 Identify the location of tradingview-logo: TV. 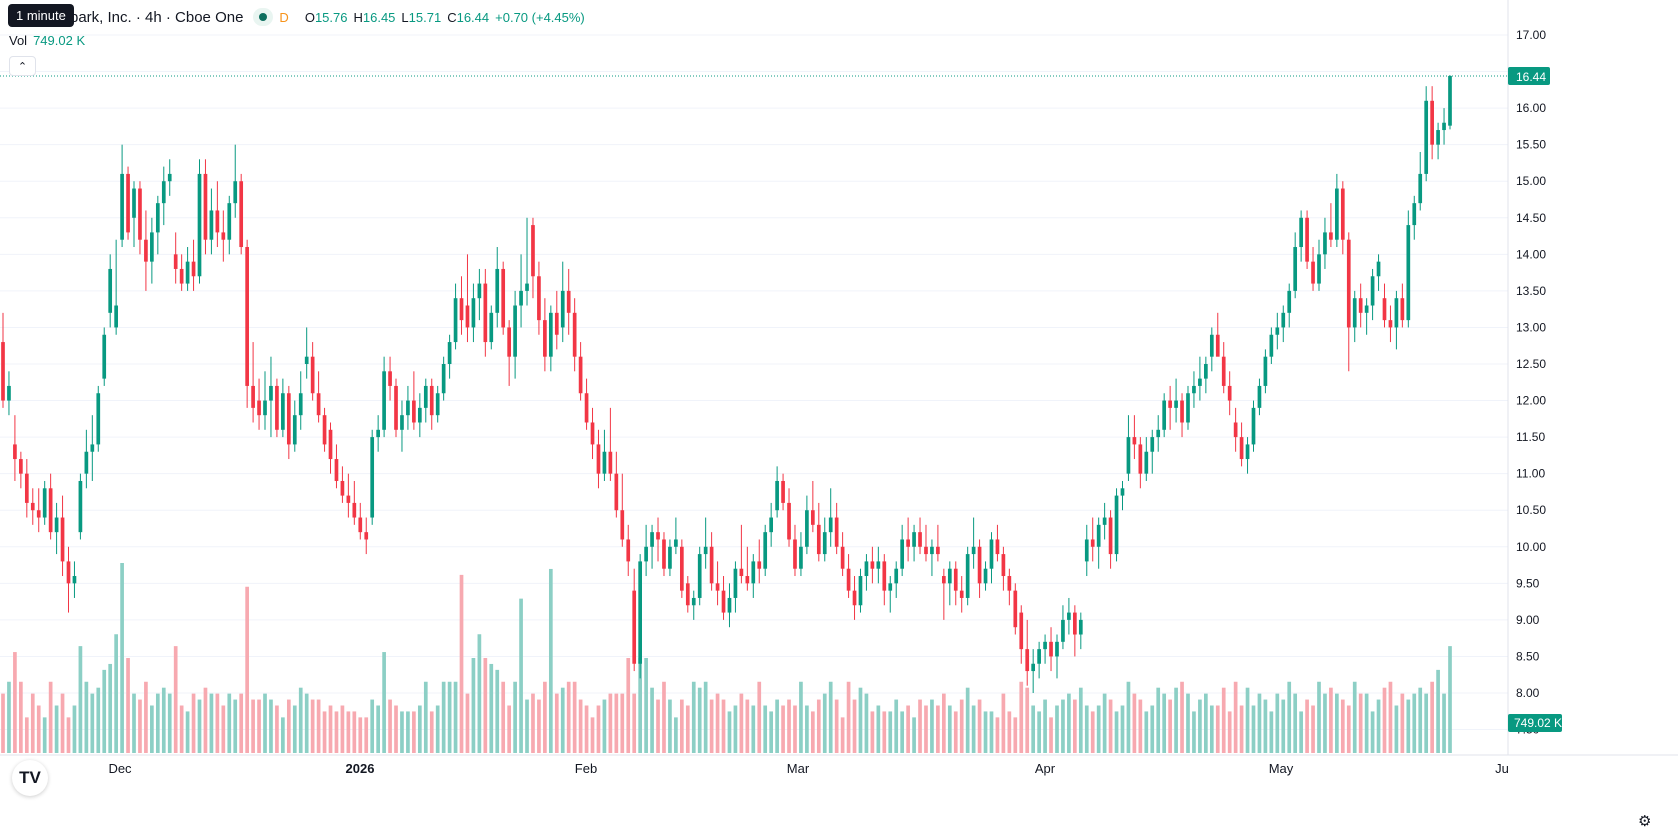
(30, 778).